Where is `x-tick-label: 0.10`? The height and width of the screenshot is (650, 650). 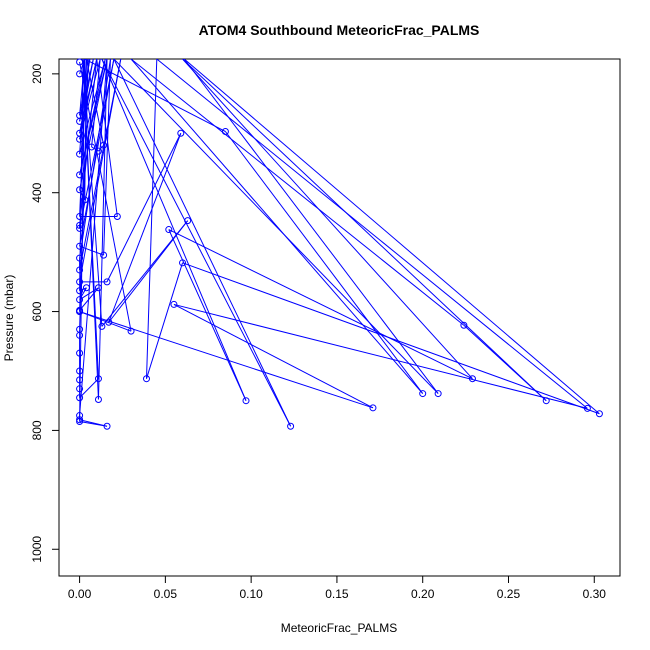
x-tick-label: 0.10 is located at coordinates (251, 594).